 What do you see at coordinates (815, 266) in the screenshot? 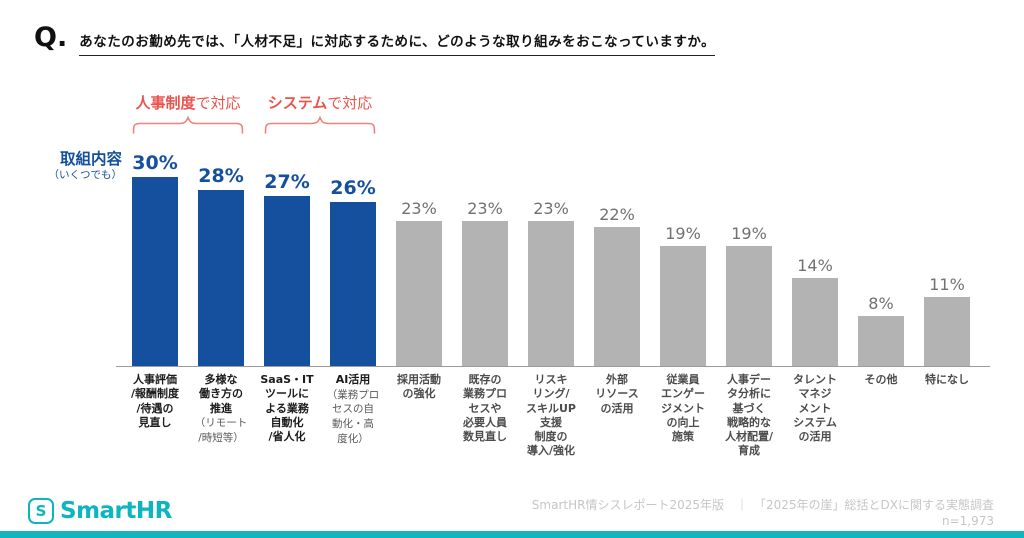
I see `bar-value-label: 14%` at bounding box center [815, 266].